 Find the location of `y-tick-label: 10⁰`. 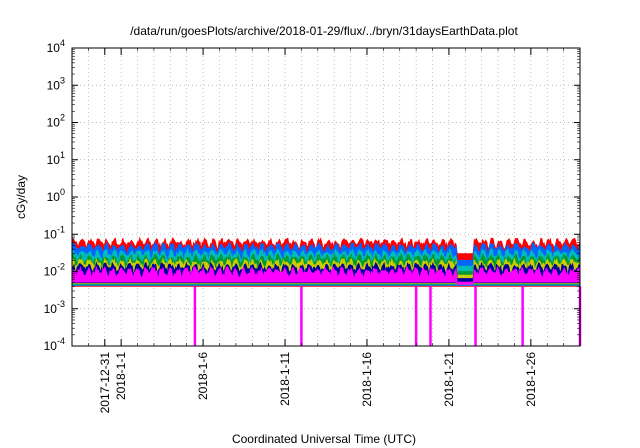

y-tick-label: 10⁰ is located at coordinates (56, 195).